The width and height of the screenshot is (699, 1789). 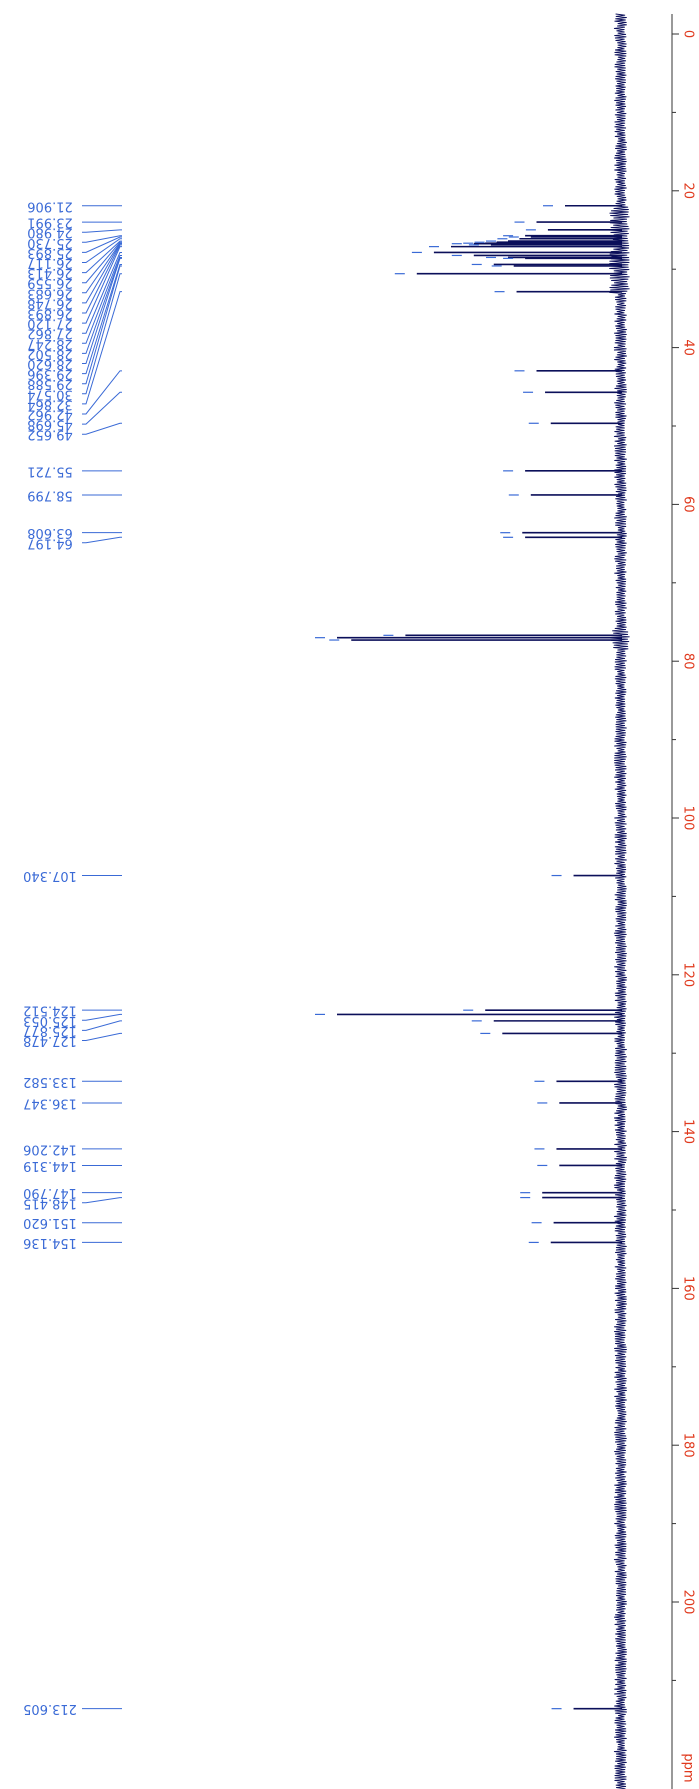 What do you see at coordinates (50, 373) in the screenshot?
I see `peak-label: 29.396` at bounding box center [50, 373].